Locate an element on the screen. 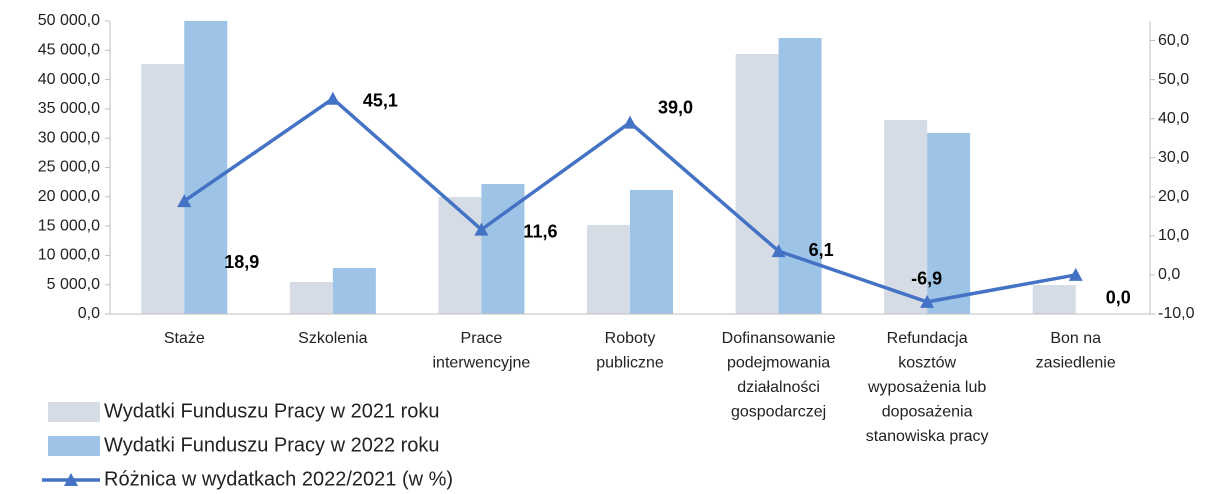 This screenshot has width=1226, height=494. y-tick-label: 50 000,0 is located at coordinates (69, 20).